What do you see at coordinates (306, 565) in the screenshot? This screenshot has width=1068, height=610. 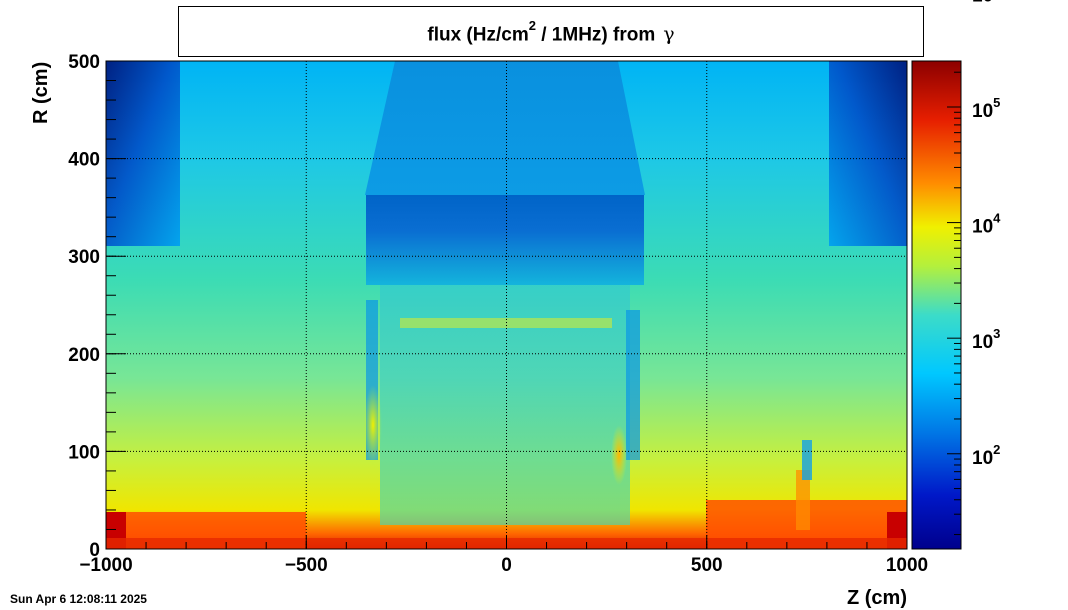 I see `x-tick-label: −500` at bounding box center [306, 565].